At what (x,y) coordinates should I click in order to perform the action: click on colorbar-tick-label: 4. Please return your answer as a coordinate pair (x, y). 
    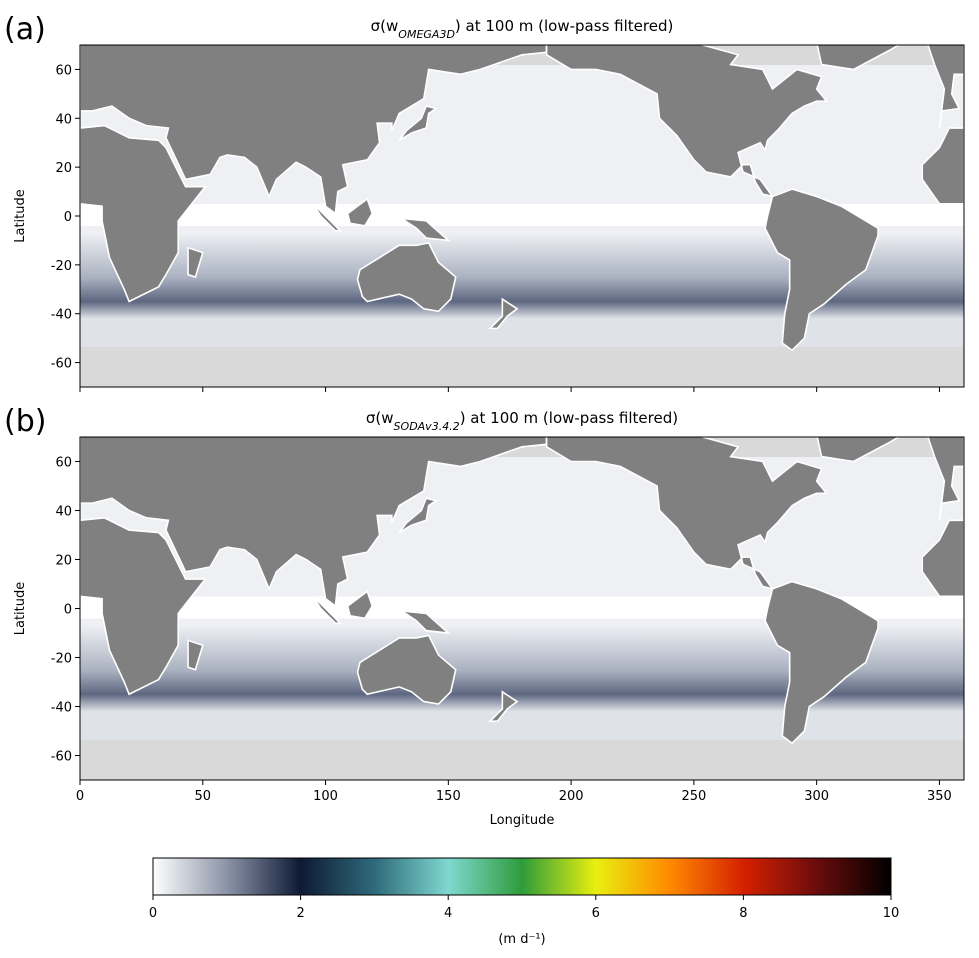
    Looking at the image, I should click on (448, 913).